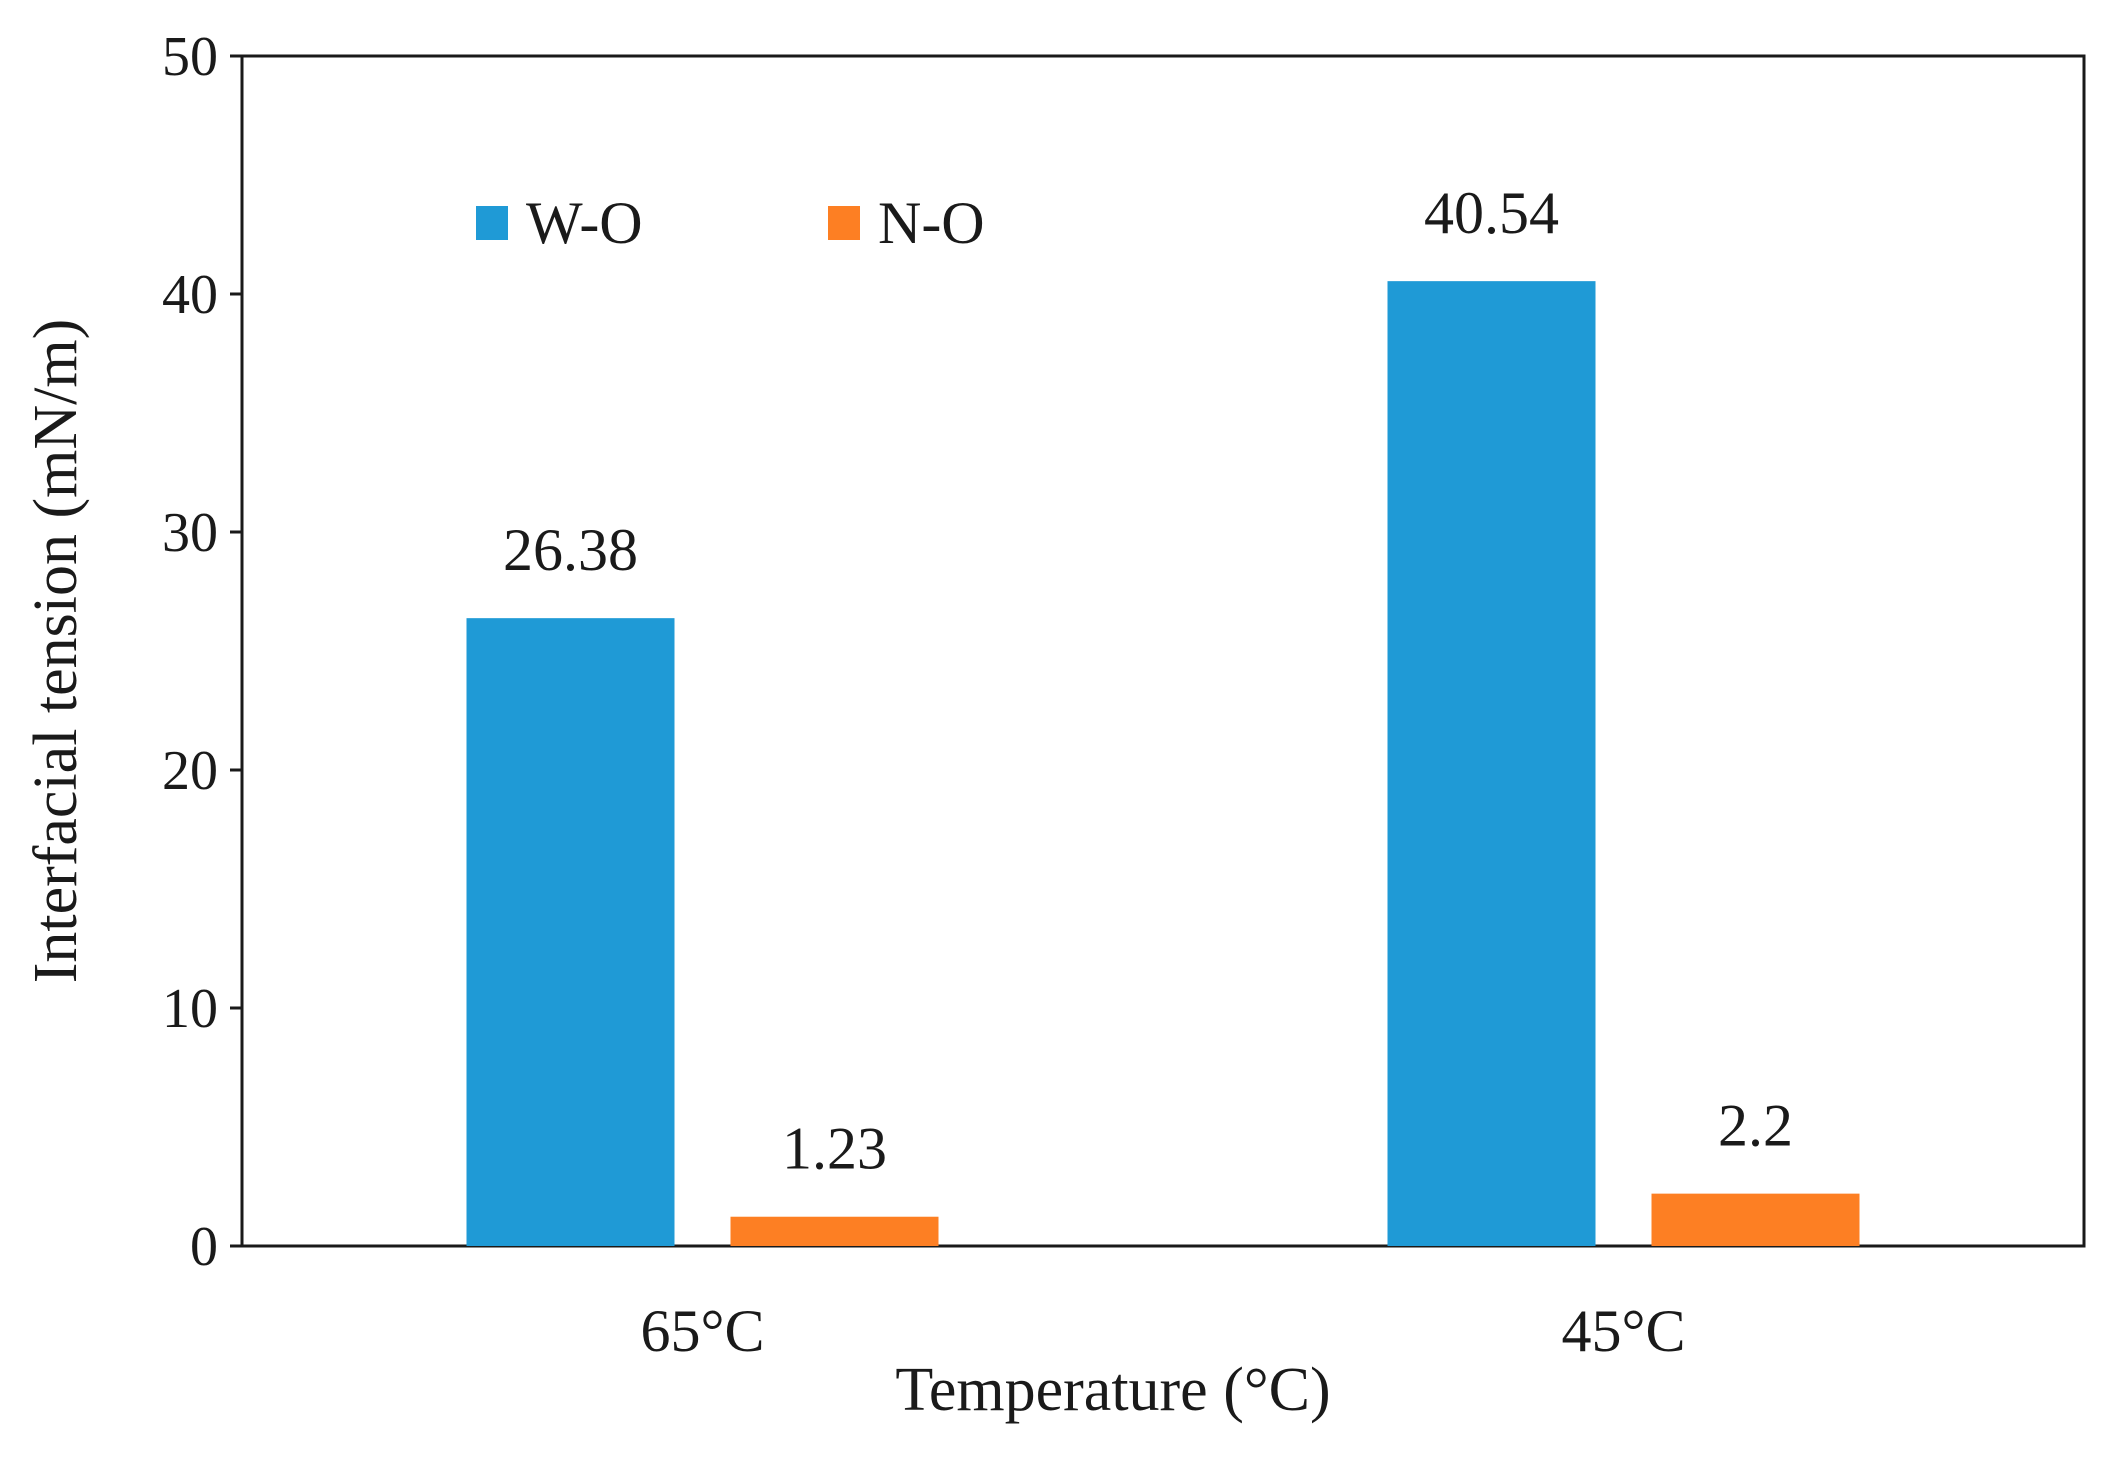 The width and height of the screenshot is (2120, 1460). What do you see at coordinates (204, 1247) in the screenshot?
I see `y-tick-label: 0` at bounding box center [204, 1247].